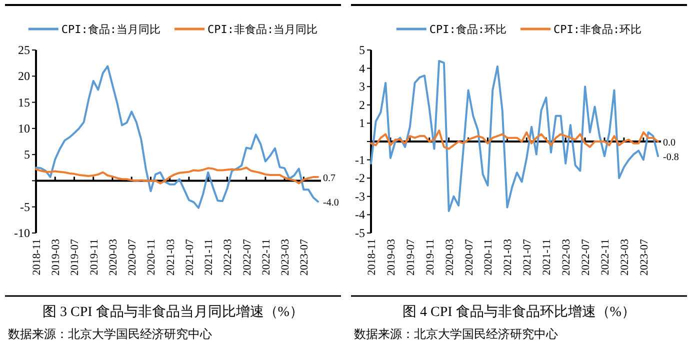 The image size is (692, 347). Describe the element at coordinates (24, 76) in the screenshot. I see `y-tick-label: 20` at that location.